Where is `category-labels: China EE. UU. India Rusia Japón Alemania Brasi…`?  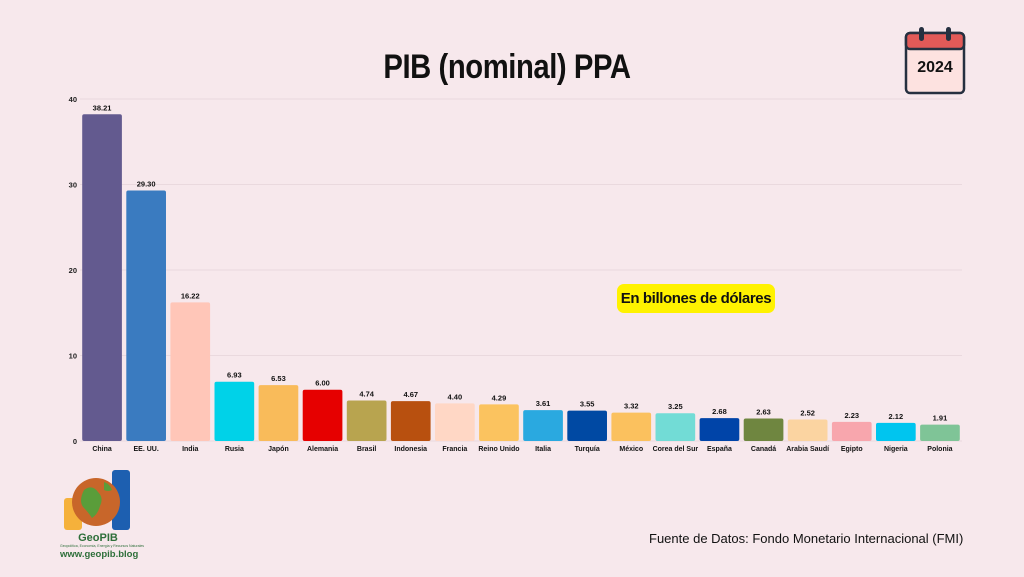 category-labels: China EE. UU. India Rusia Japón Alemania Brasi… is located at coordinates (522, 449).